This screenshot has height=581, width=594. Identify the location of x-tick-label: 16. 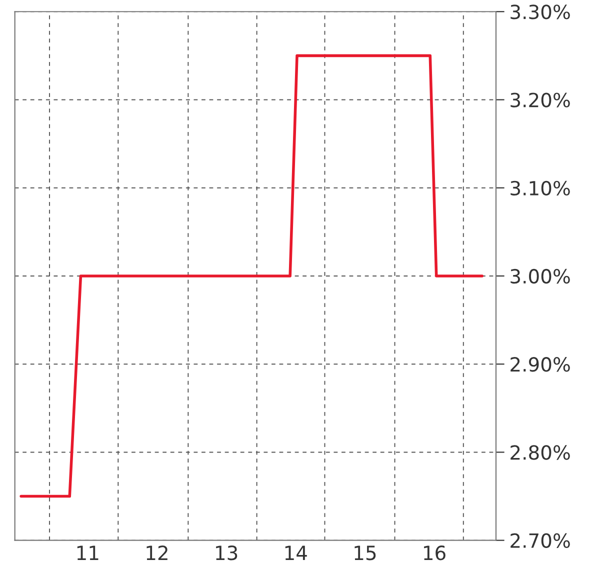
(435, 553).